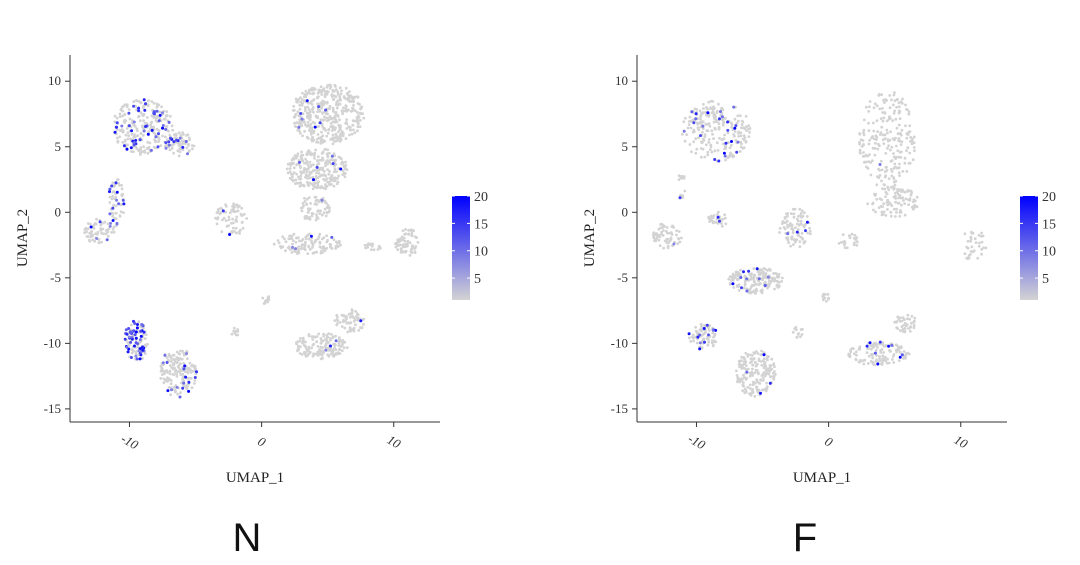 The height and width of the screenshot is (565, 1080). What do you see at coordinates (829, 441) in the screenshot?
I see `x-tick-label: 0` at bounding box center [829, 441].